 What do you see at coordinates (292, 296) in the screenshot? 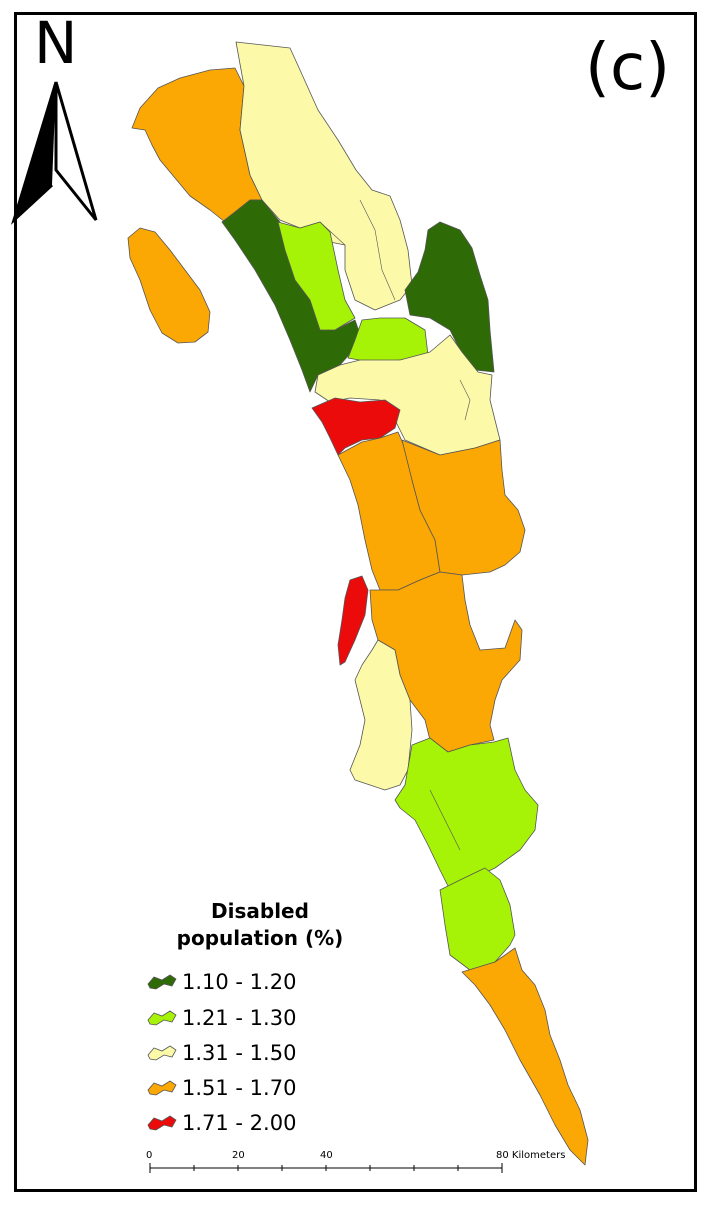
I see `region-west-coastal-strip` at bounding box center [292, 296].